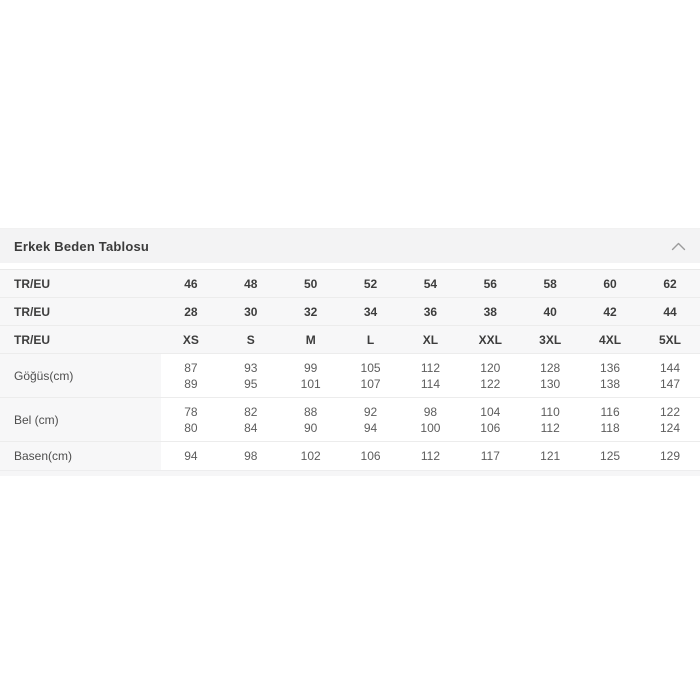 Image resolution: width=700 pixels, height=700 pixels. I want to click on table-cell: S, so click(250, 339).